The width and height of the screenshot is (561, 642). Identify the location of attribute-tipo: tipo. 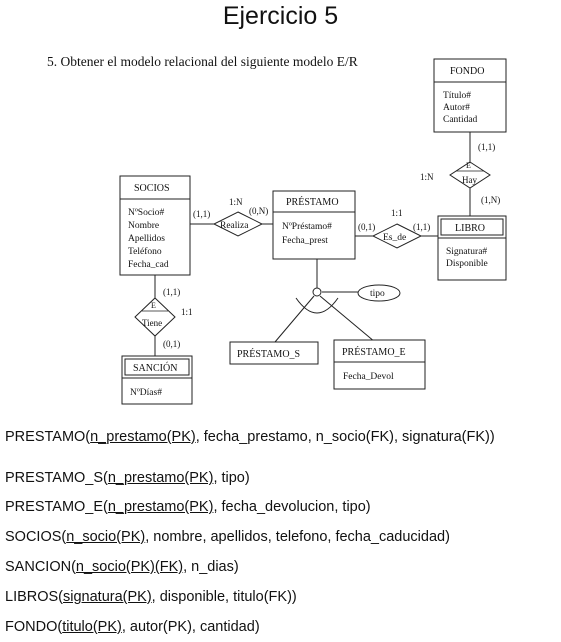
(379, 293).